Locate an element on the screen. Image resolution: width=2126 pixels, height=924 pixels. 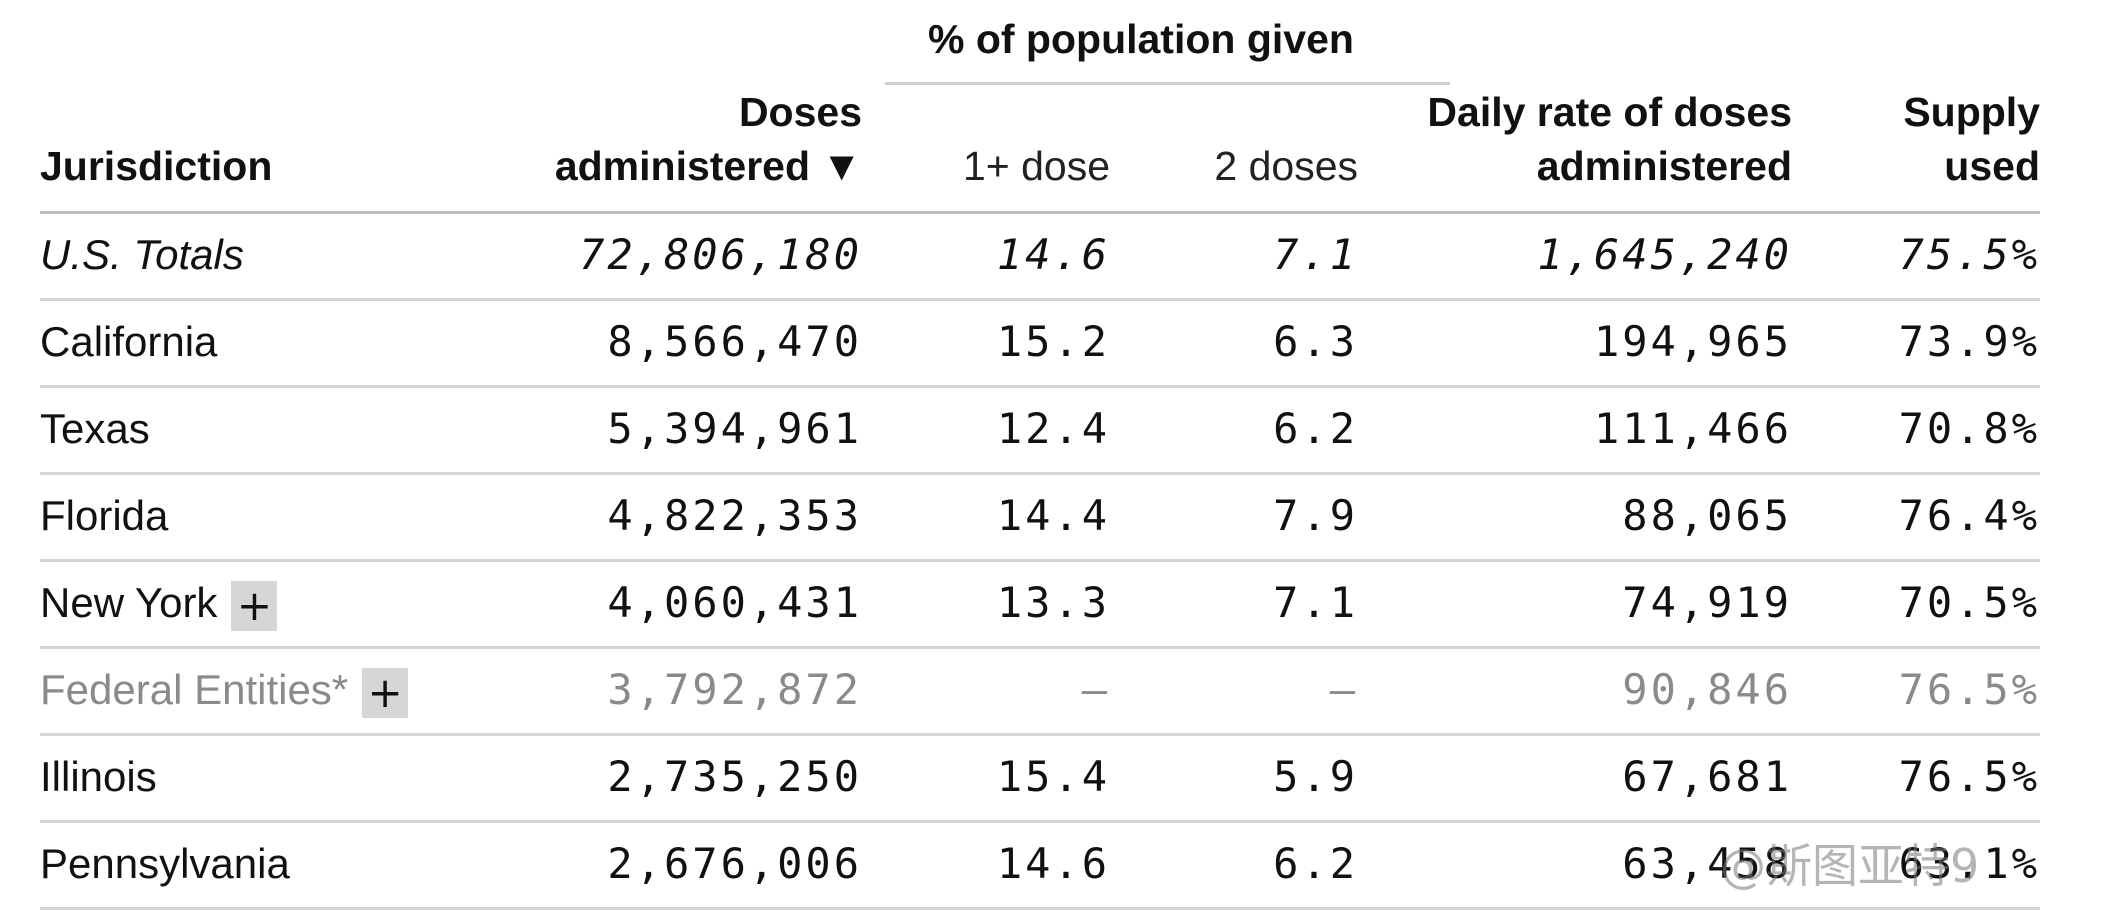
cell-supply-used: 76.4% is located at coordinates (1969, 515).